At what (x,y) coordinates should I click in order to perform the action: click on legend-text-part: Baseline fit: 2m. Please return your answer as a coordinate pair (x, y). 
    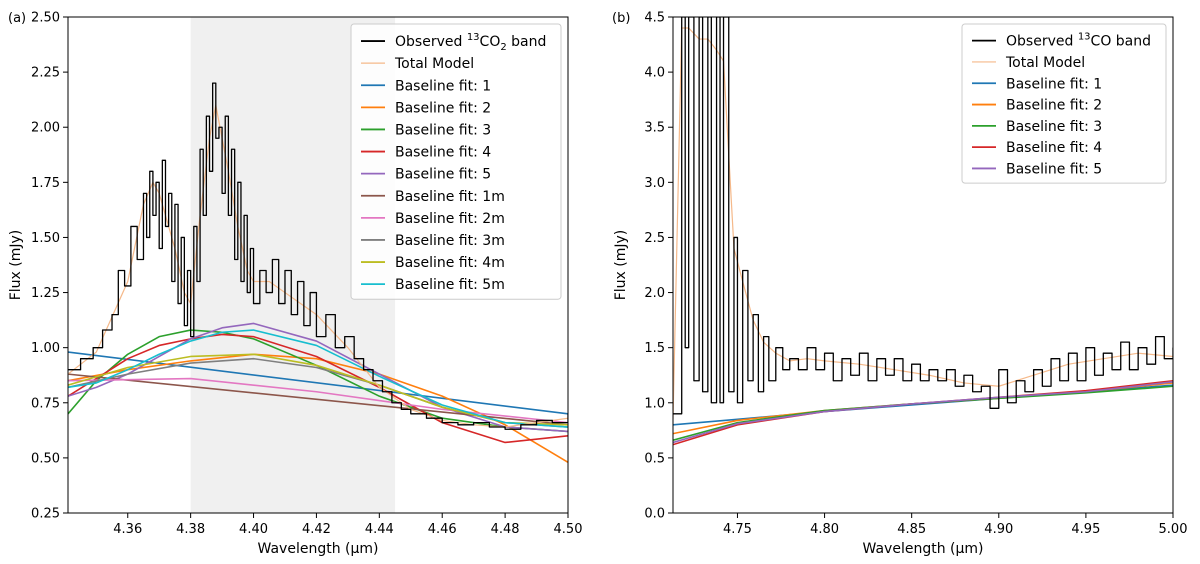
    Looking at the image, I should click on (450, 219).